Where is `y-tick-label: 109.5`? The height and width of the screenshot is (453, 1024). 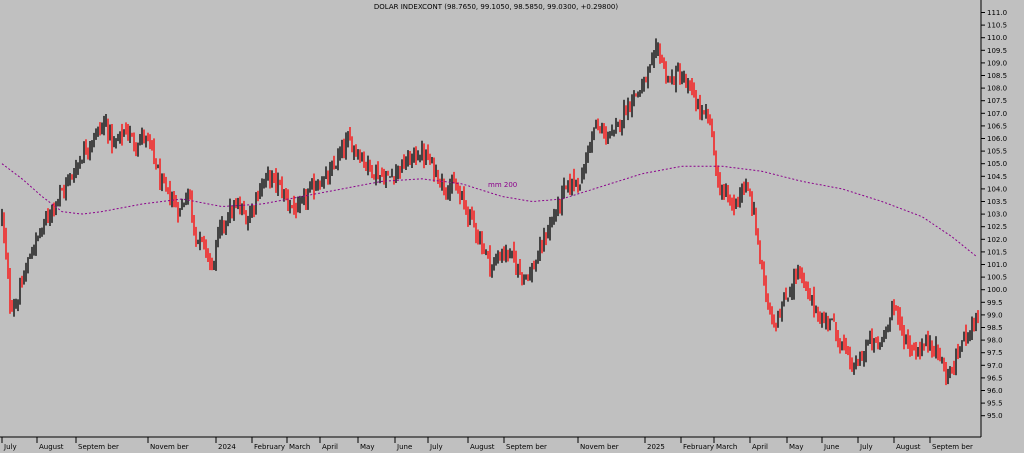
y-tick-label: 109.5 is located at coordinates (997, 51).